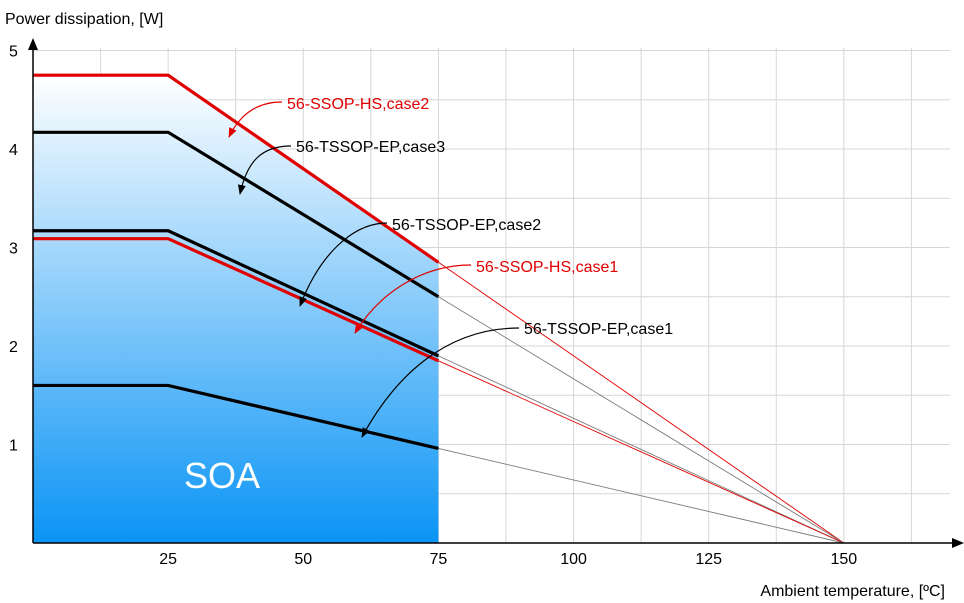 This screenshot has height=603, width=964. What do you see at coordinates (843, 559) in the screenshot?
I see `x-tick-label: 150` at bounding box center [843, 559].